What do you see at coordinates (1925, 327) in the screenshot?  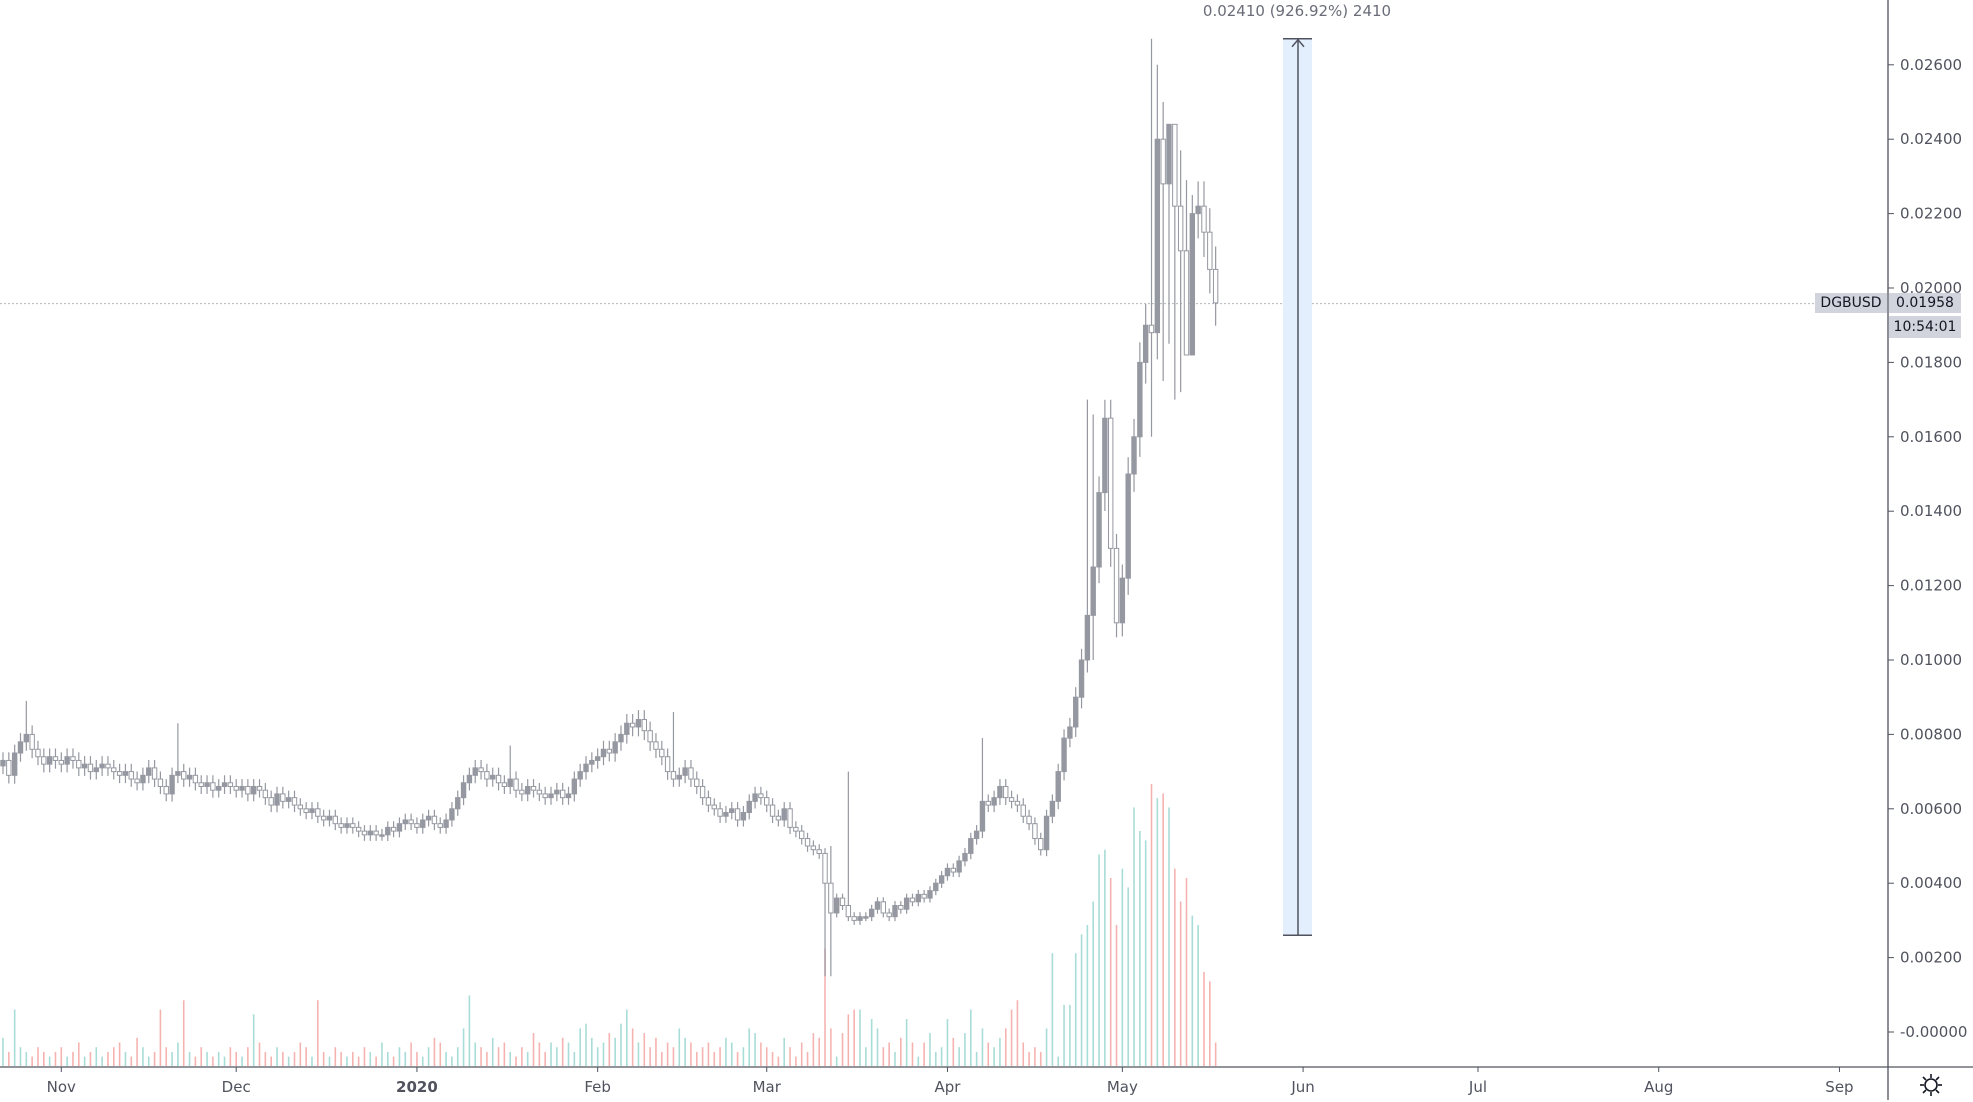 I see `countdown-label: 10:54:01` at bounding box center [1925, 327].